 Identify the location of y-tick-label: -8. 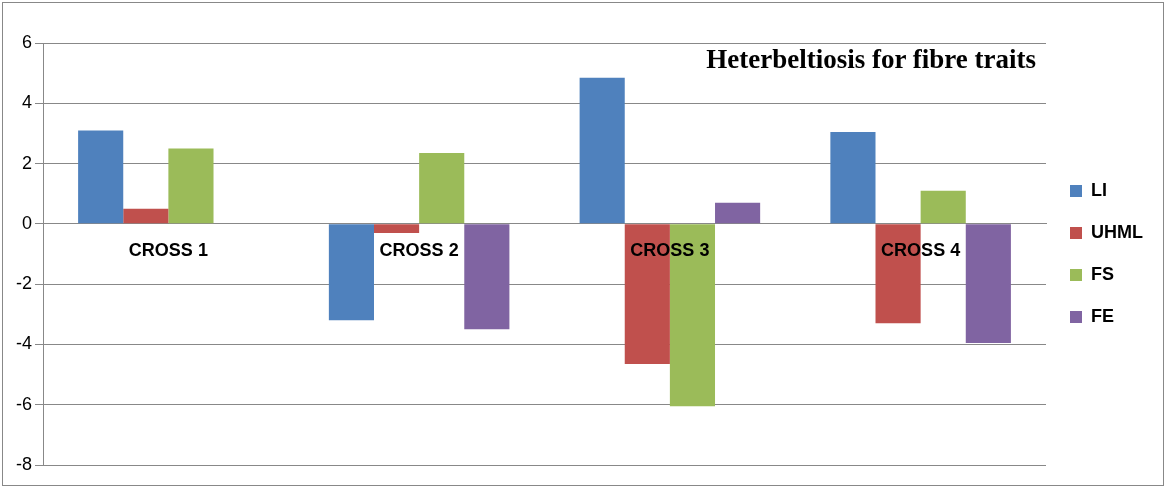
(23, 463).